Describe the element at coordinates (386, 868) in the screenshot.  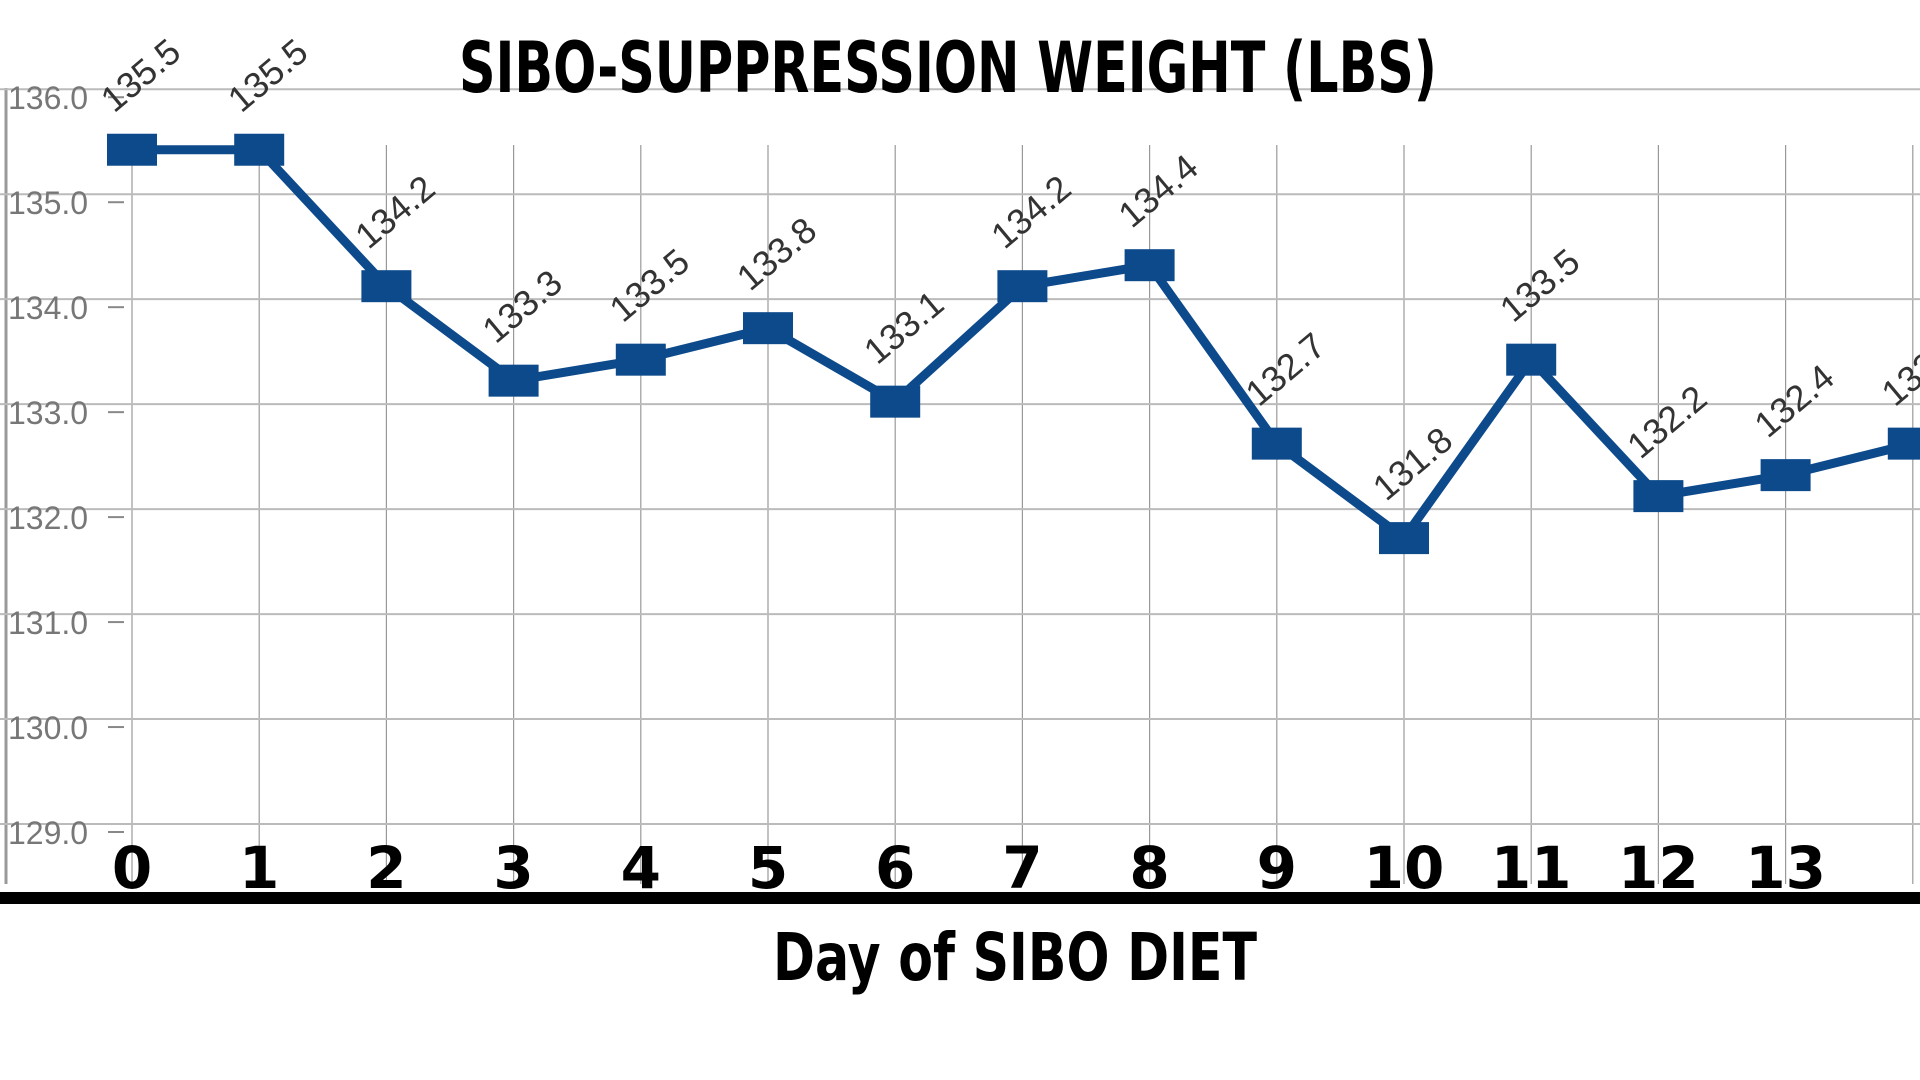
I see `x-tick-label: 2` at that location.